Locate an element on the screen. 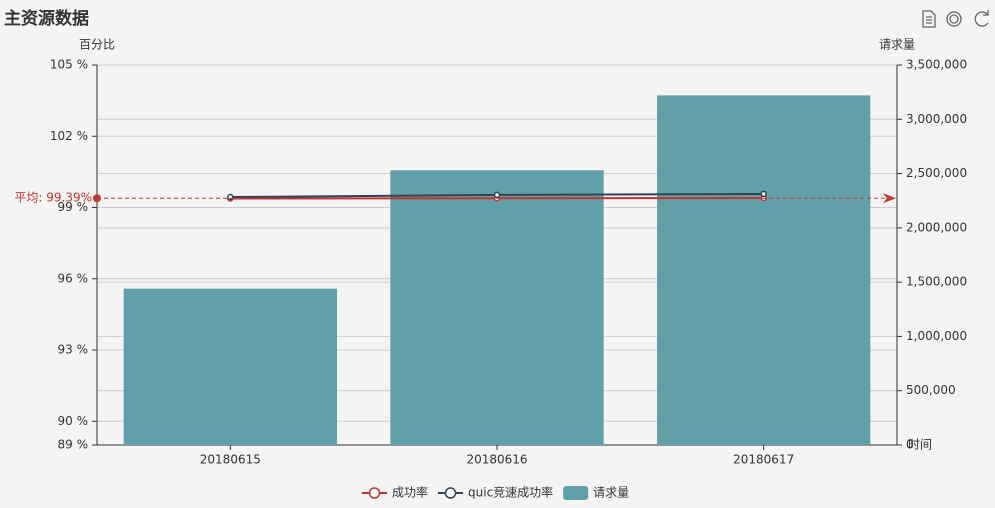 The height and width of the screenshot is (508, 995). legend-item: 请求量 is located at coordinates (596, 493).